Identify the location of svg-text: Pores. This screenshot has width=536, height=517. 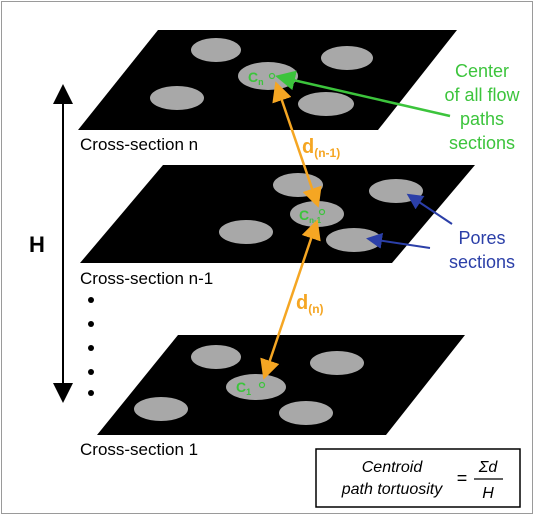
(481, 238).